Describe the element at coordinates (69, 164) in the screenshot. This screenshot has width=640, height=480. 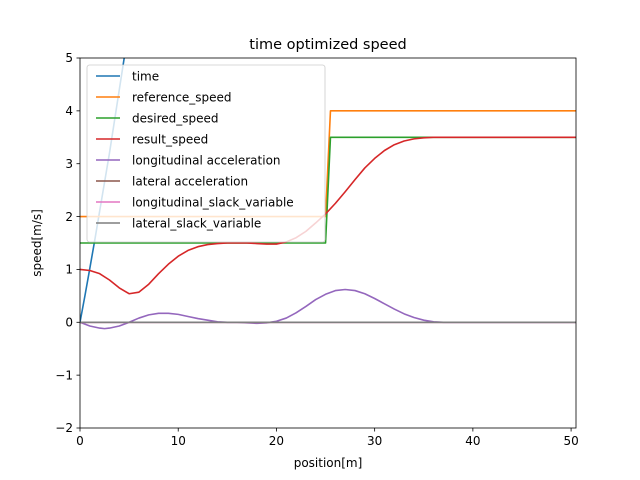
I see `y-tick-label: 3` at that location.